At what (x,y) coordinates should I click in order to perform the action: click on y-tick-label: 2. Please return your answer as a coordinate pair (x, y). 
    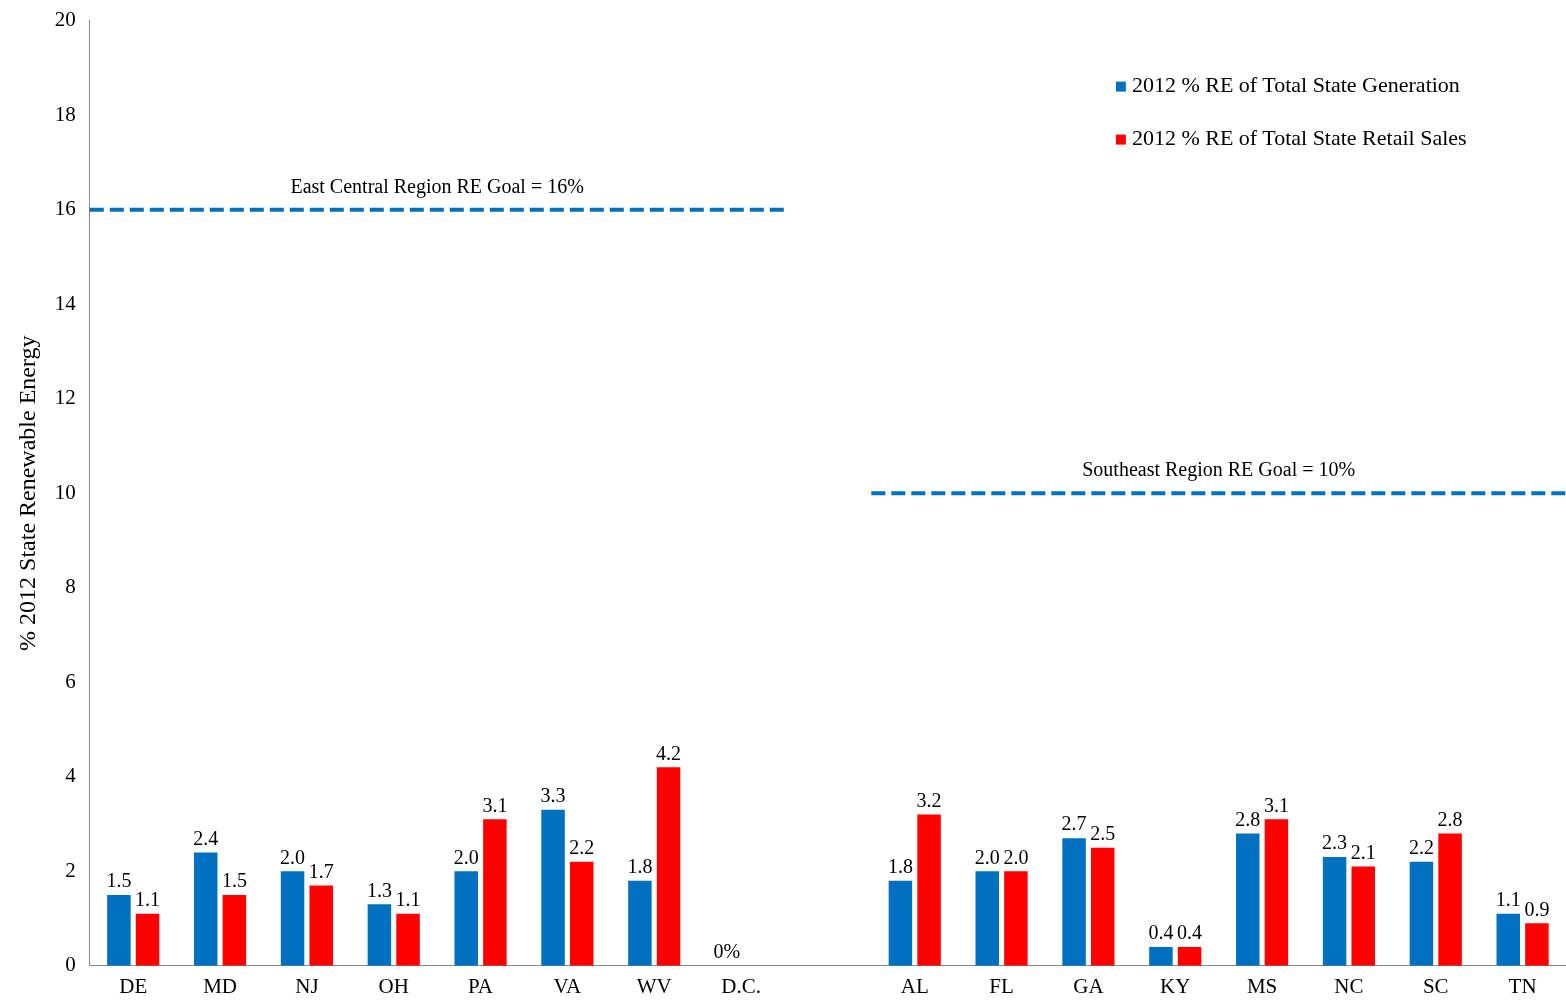
    Looking at the image, I should click on (70, 869).